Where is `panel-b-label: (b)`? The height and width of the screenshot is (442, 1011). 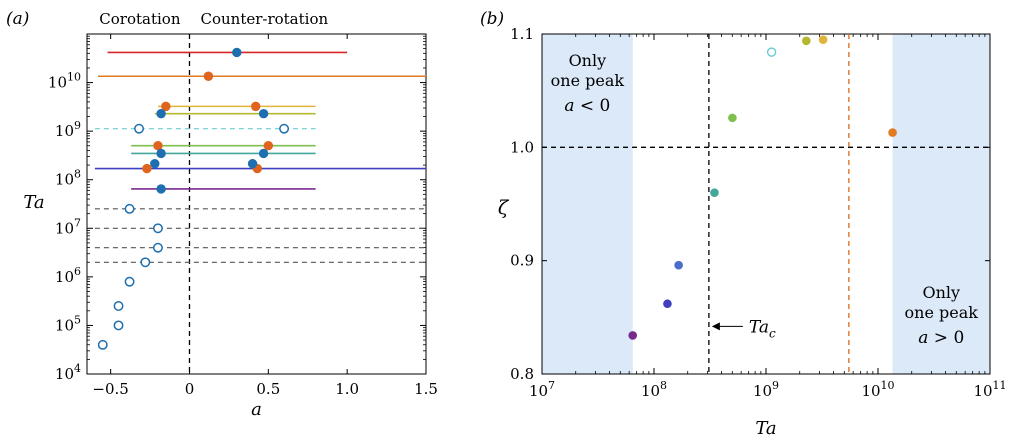 panel-b-label: (b) is located at coordinates (492, 19).